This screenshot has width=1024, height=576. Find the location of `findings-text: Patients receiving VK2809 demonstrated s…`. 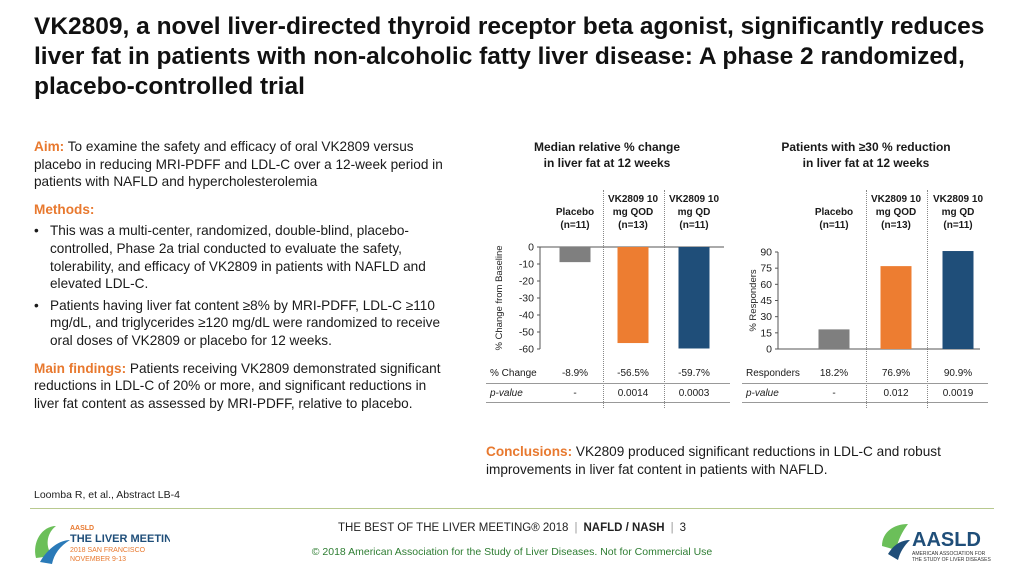

findings-text: Patients receiving VK2809 demonstrated s… is located at coordinates (237, 385).